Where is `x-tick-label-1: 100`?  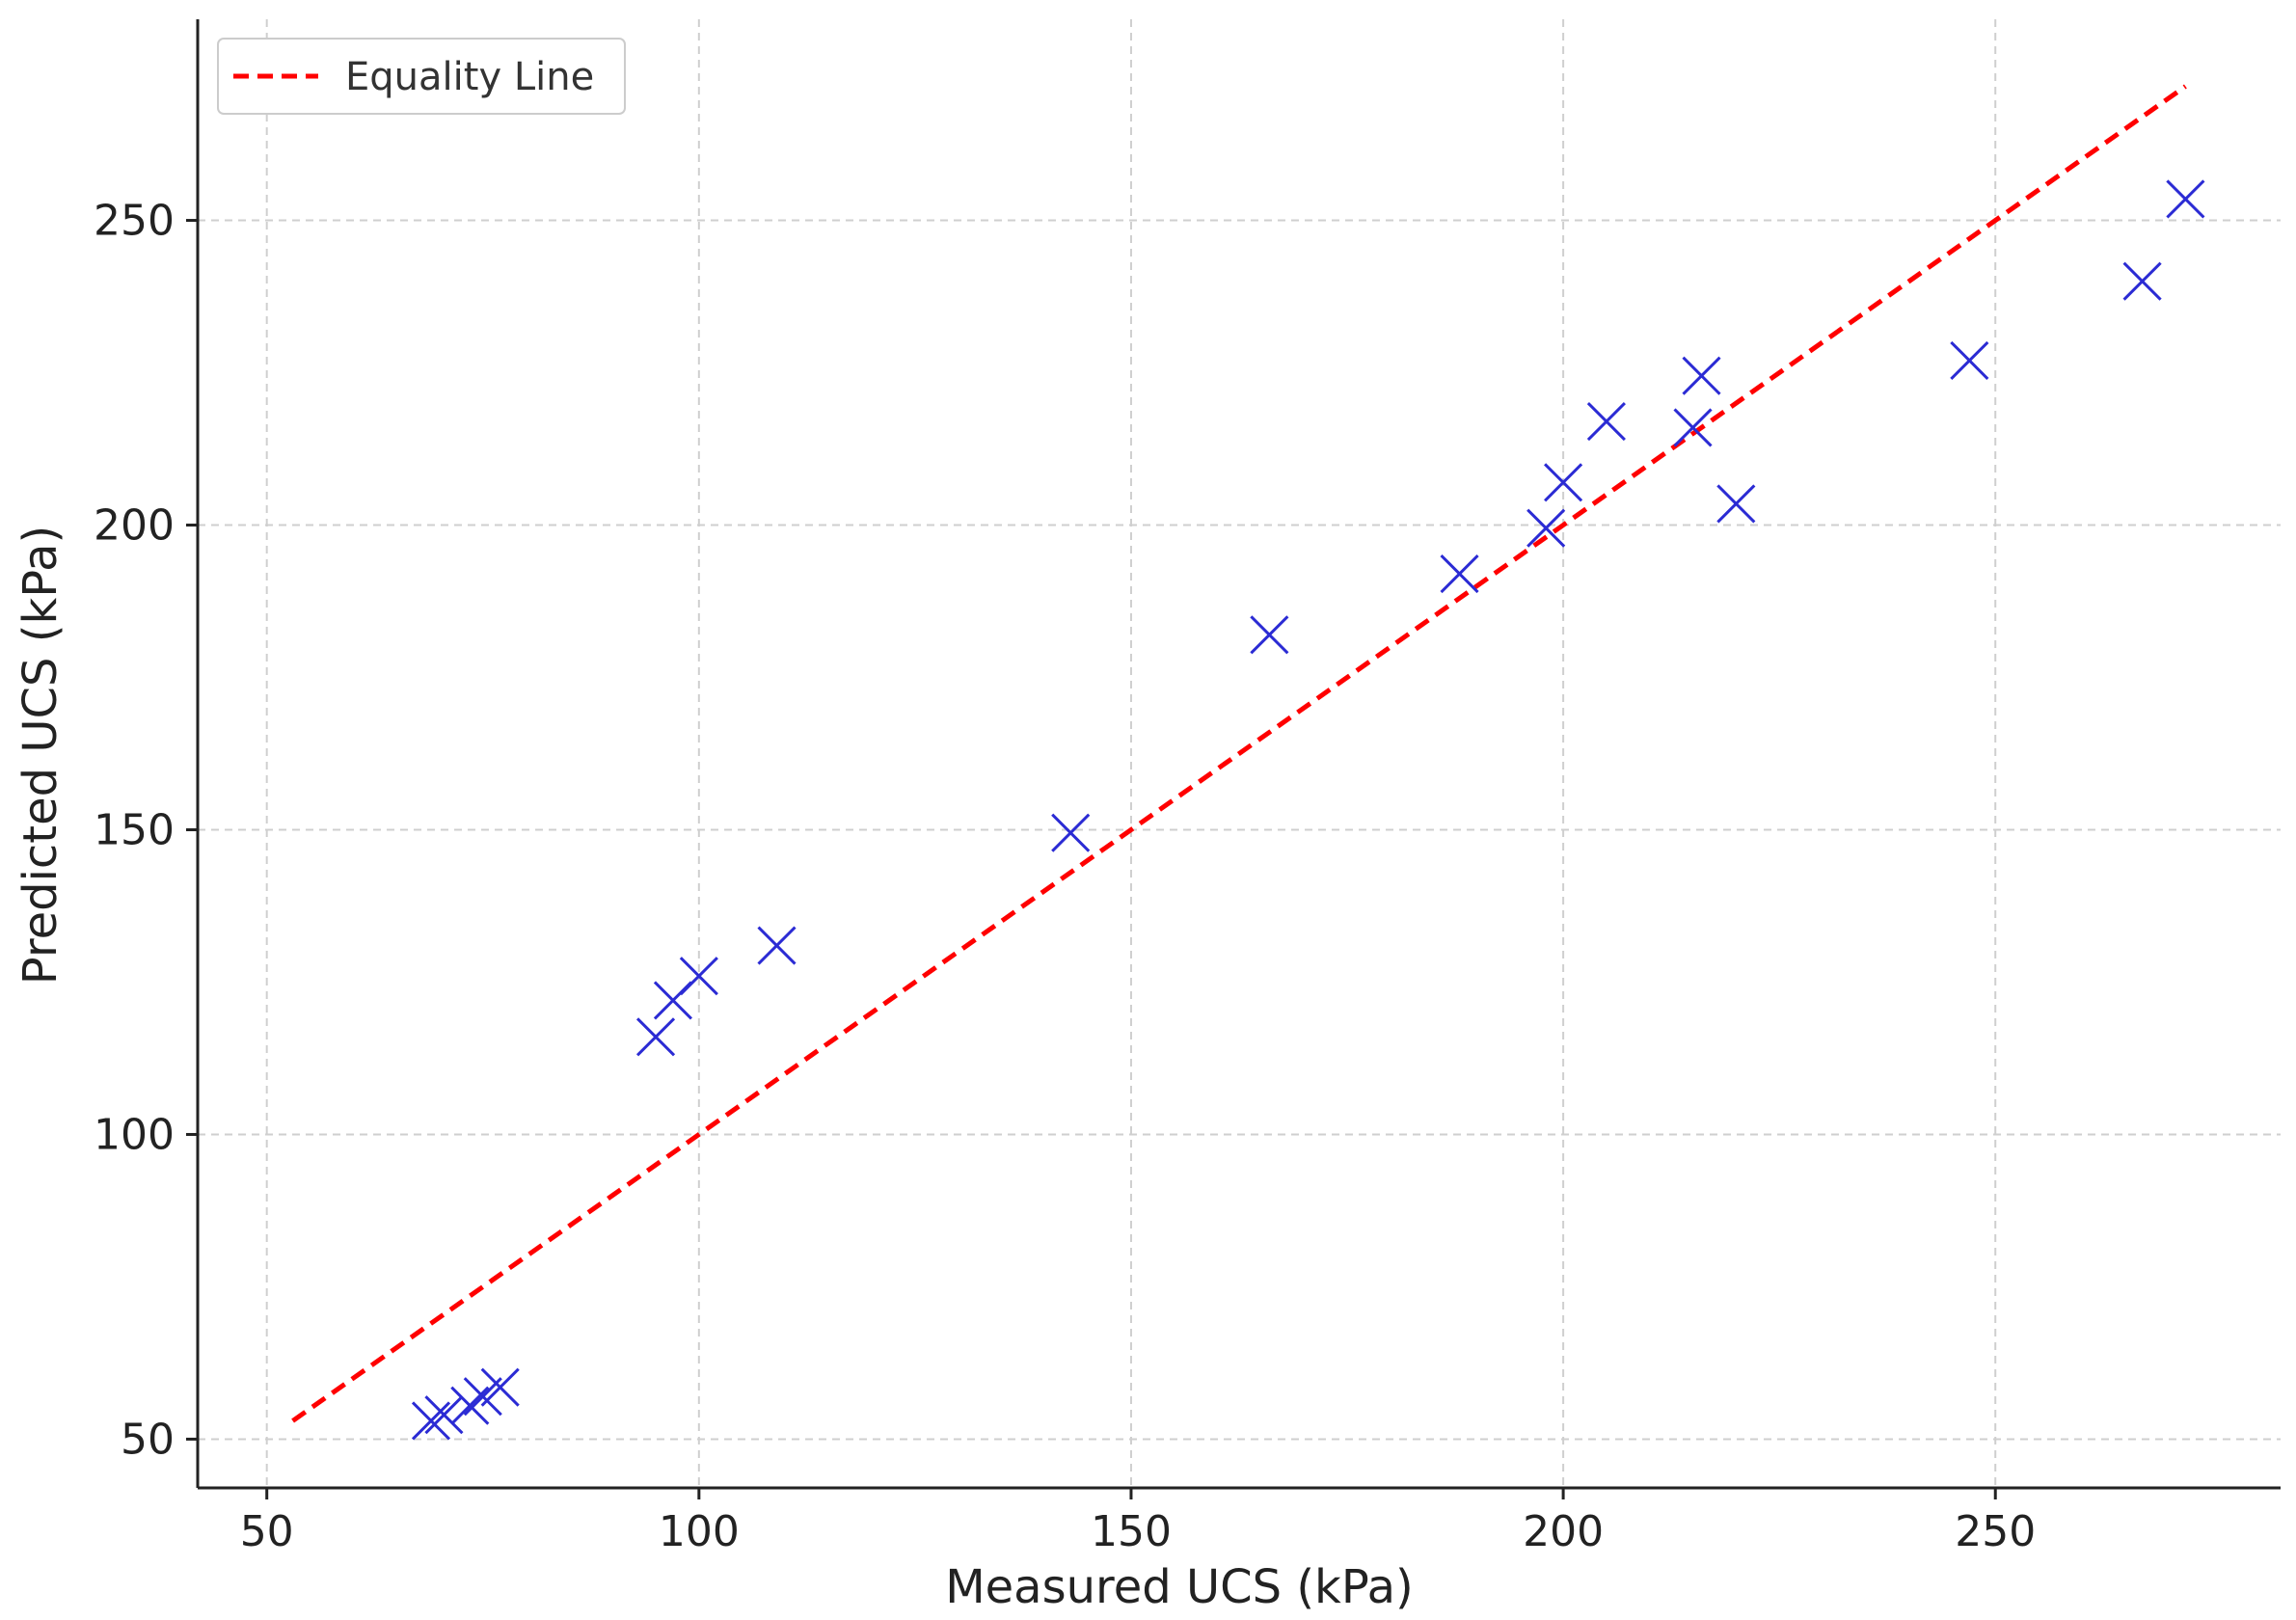
x-tick-label-1: 100 is located at coordinates (699, 1531).